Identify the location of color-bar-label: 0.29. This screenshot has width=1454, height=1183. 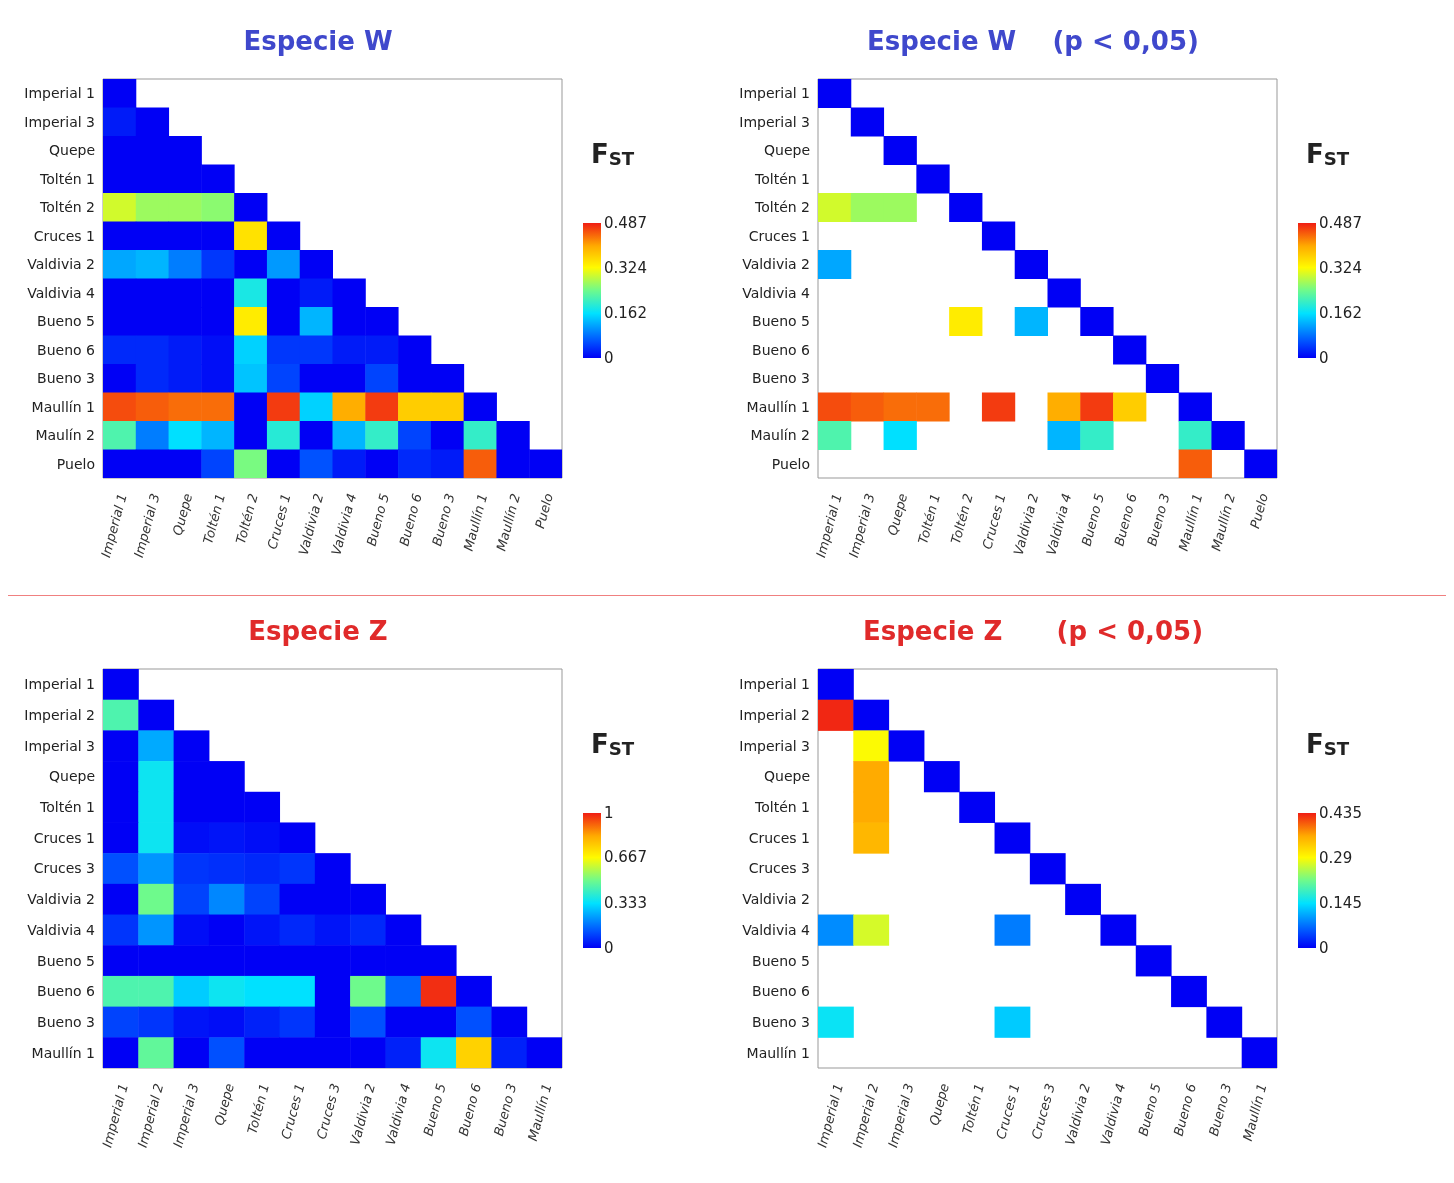
(1336, 857).